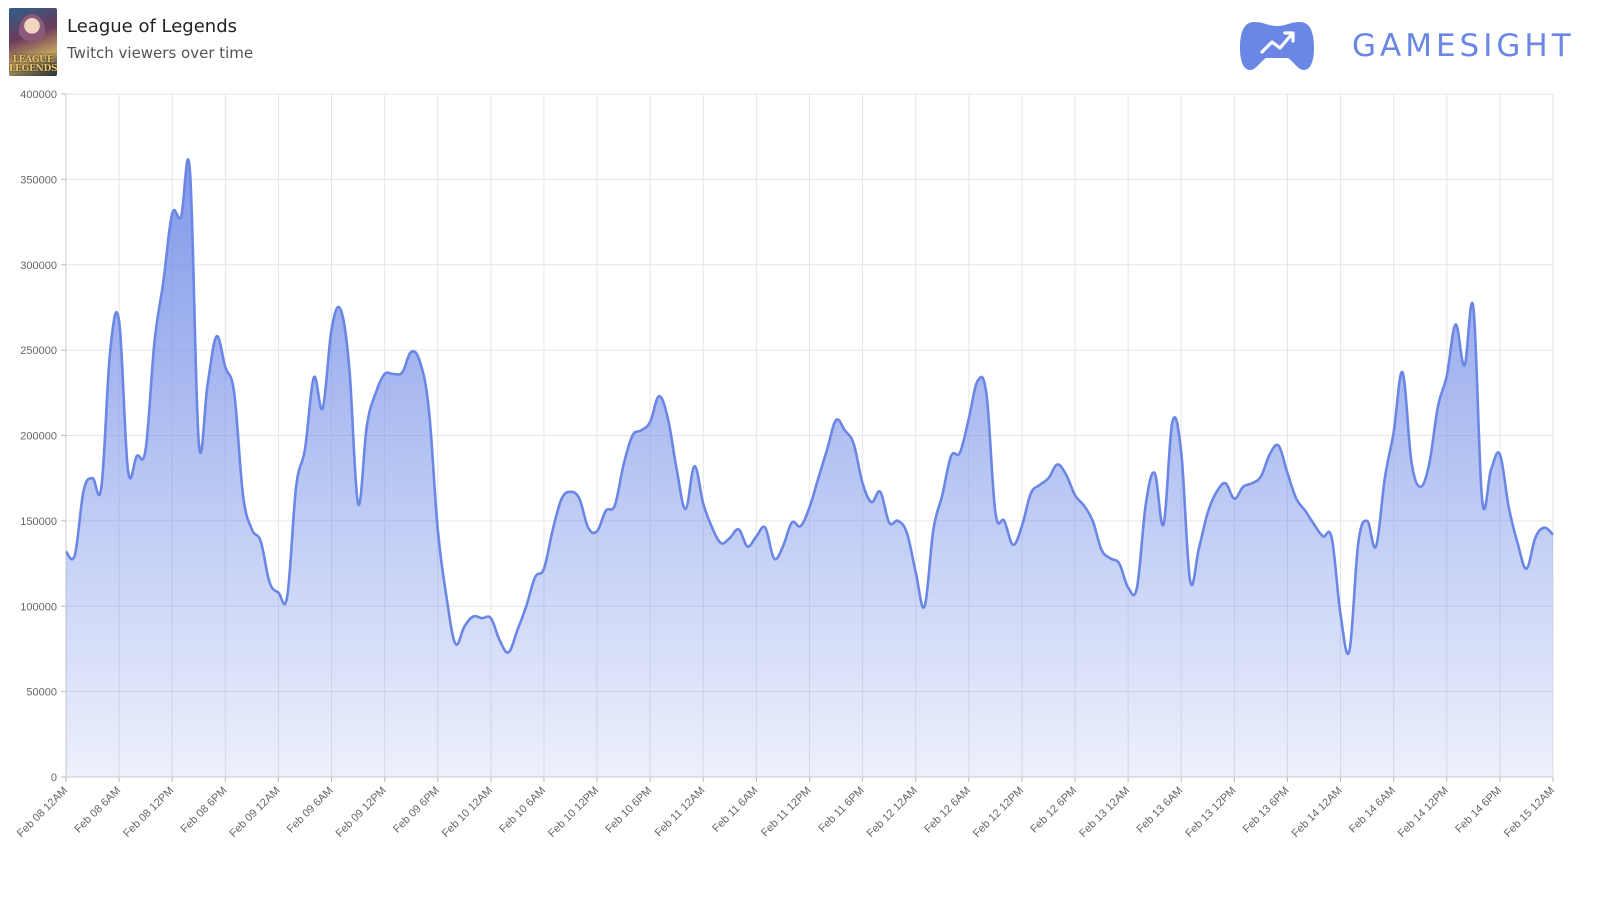  Describe the element at coordinates (1463, 46) in the screenshot. I see `brand-name: GAMESIGHT` at that location.